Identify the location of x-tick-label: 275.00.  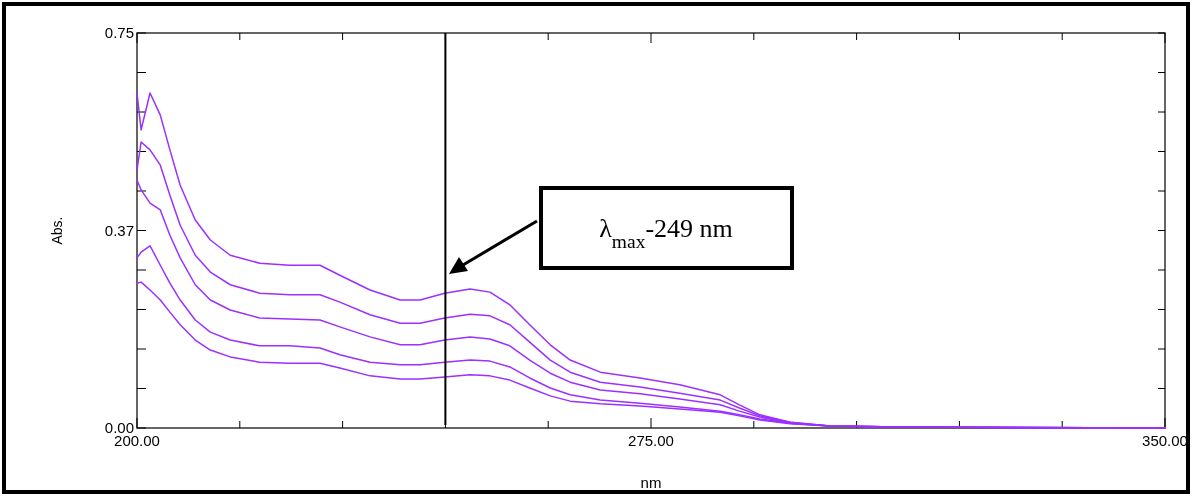
(651, 440).